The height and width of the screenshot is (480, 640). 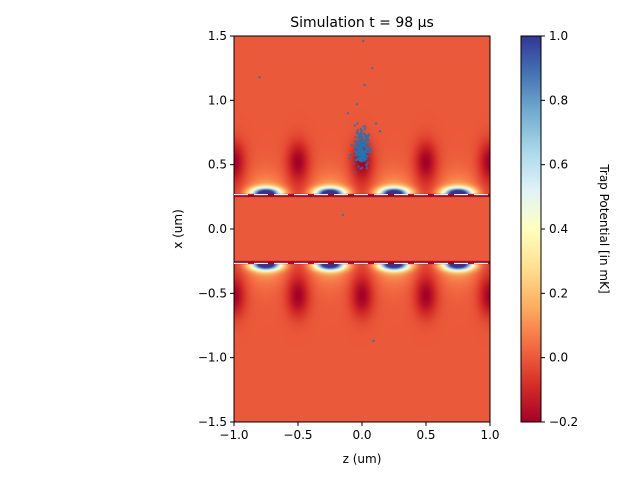 What do you see at coordinates (297, 435) in the screenshot?
I see `x-tick-label: −0.5` at bounding box center [297, 435].